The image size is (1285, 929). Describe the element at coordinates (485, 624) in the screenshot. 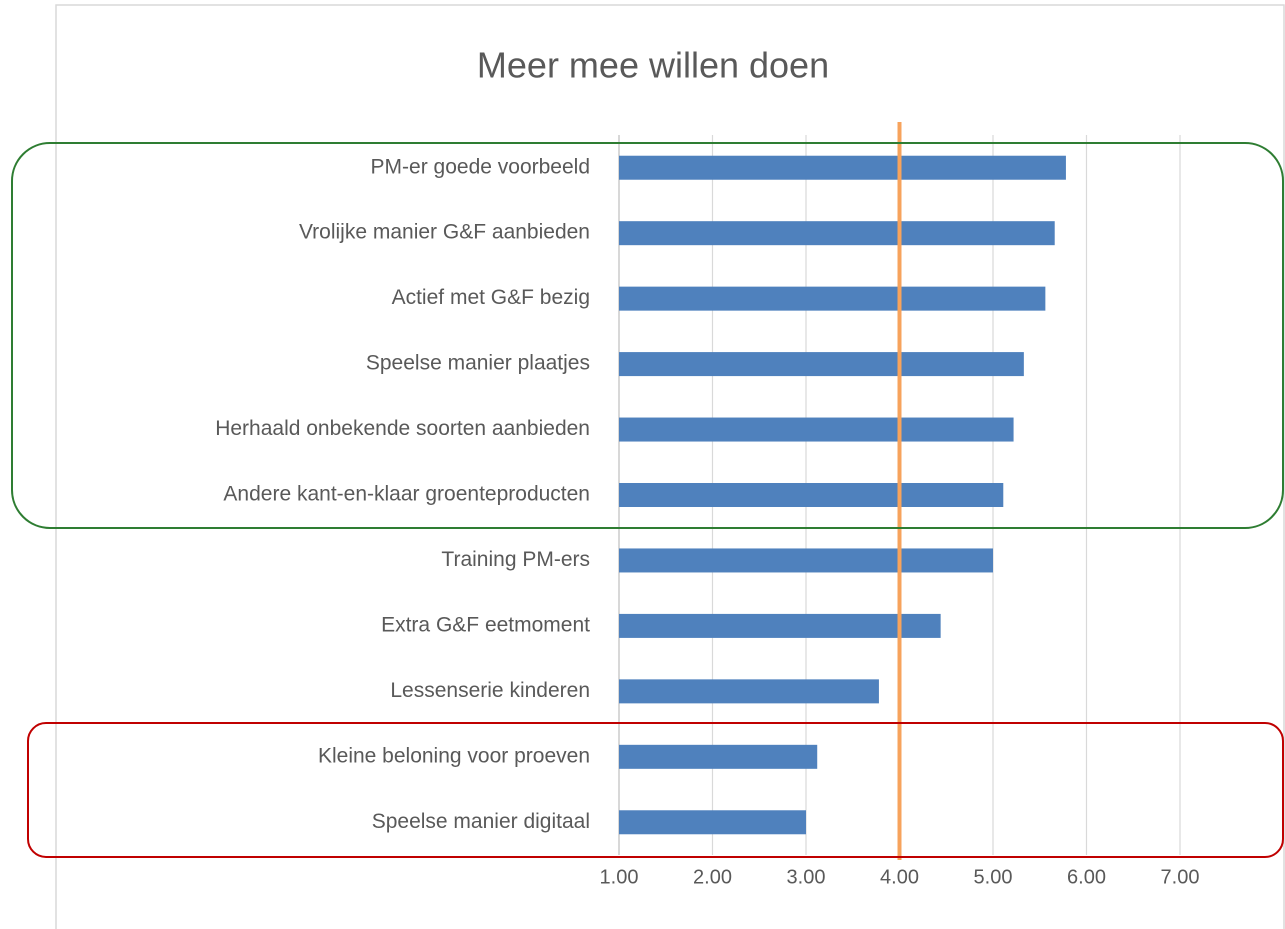

I see `y-tick-label: Extra G&F eetmoment` at that location.